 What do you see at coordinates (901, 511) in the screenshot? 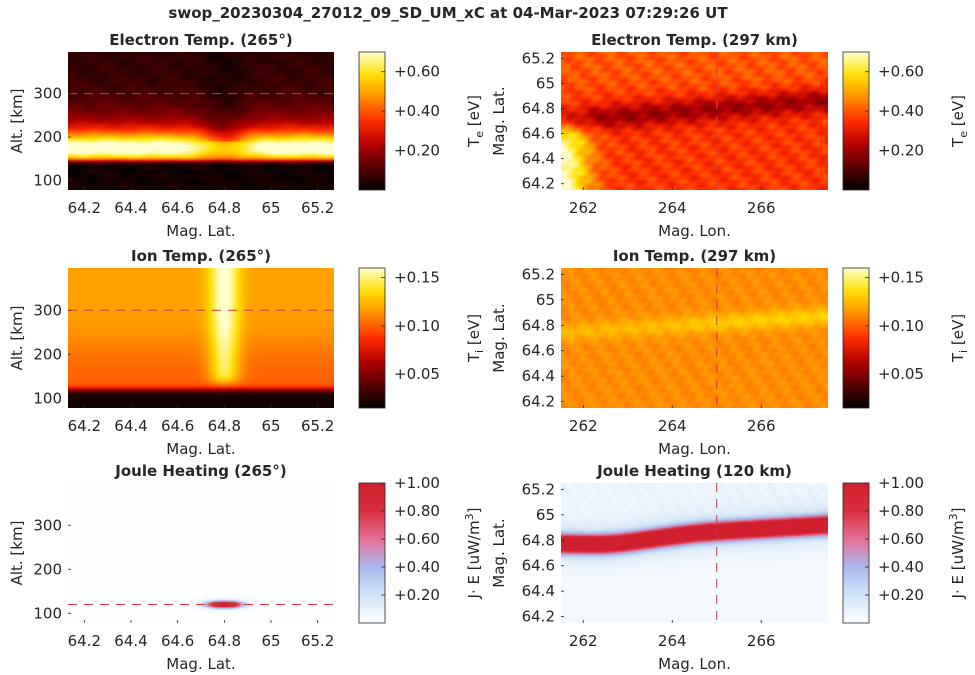
I see `colorbar-tick-label: +0.80` at bounding box center [901, 511].